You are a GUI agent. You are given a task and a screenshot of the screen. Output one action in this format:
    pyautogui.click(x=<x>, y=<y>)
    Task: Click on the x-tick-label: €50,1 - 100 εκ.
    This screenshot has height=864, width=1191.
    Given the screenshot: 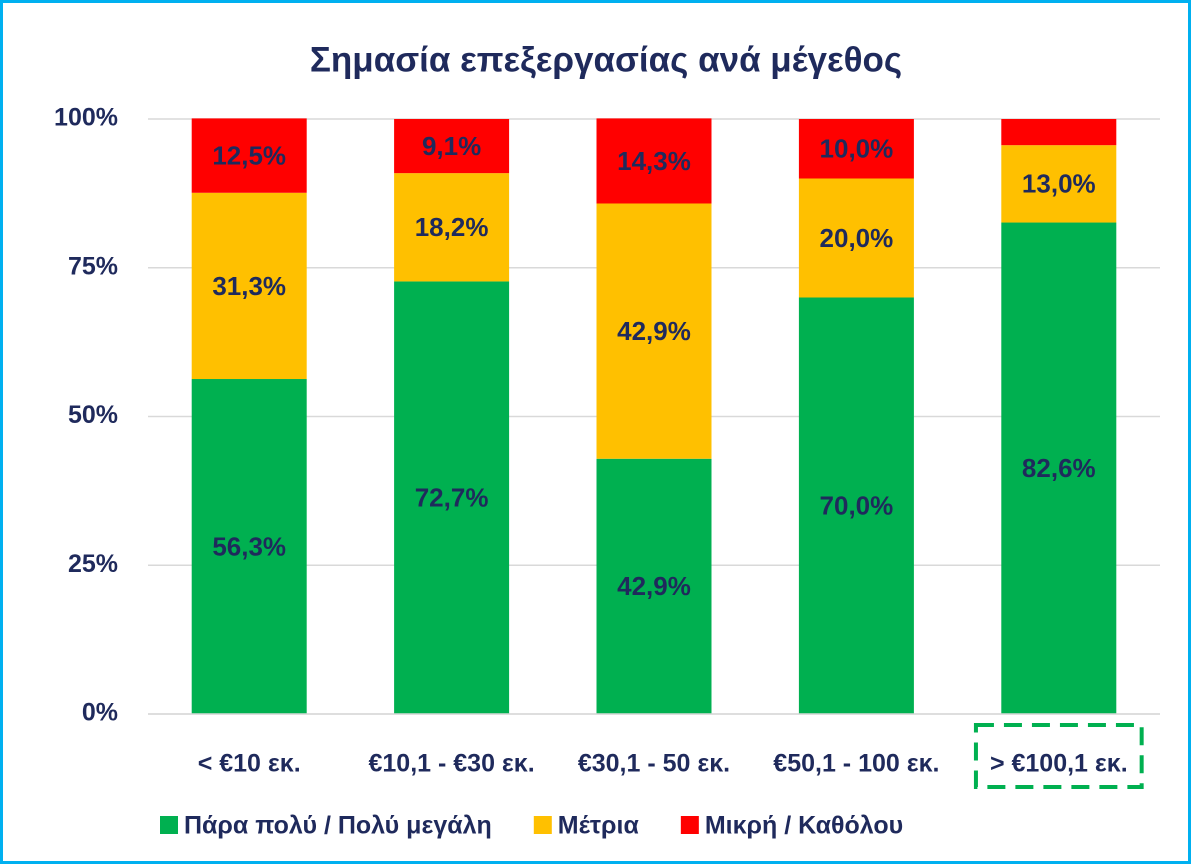 What is the action you would take?
    pyautogui.click(x=856, y=764)
    